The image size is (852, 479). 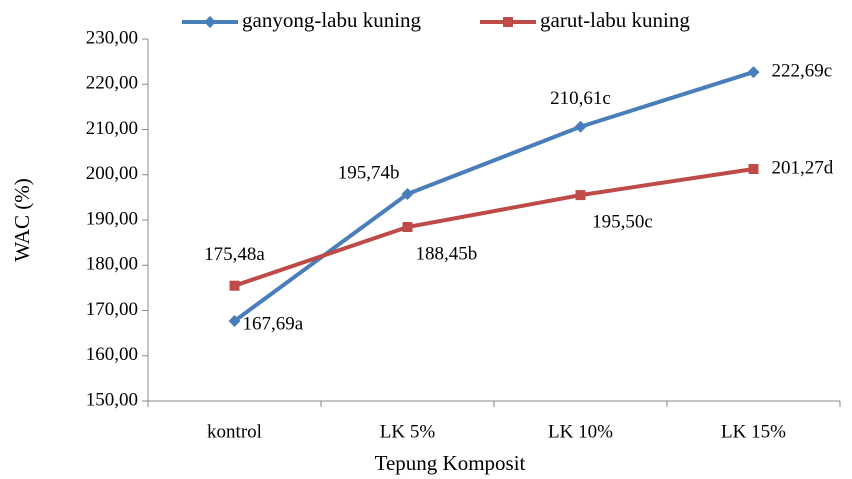 I want to click on y-tick-label: 190,00, so click(x=112, y=218).